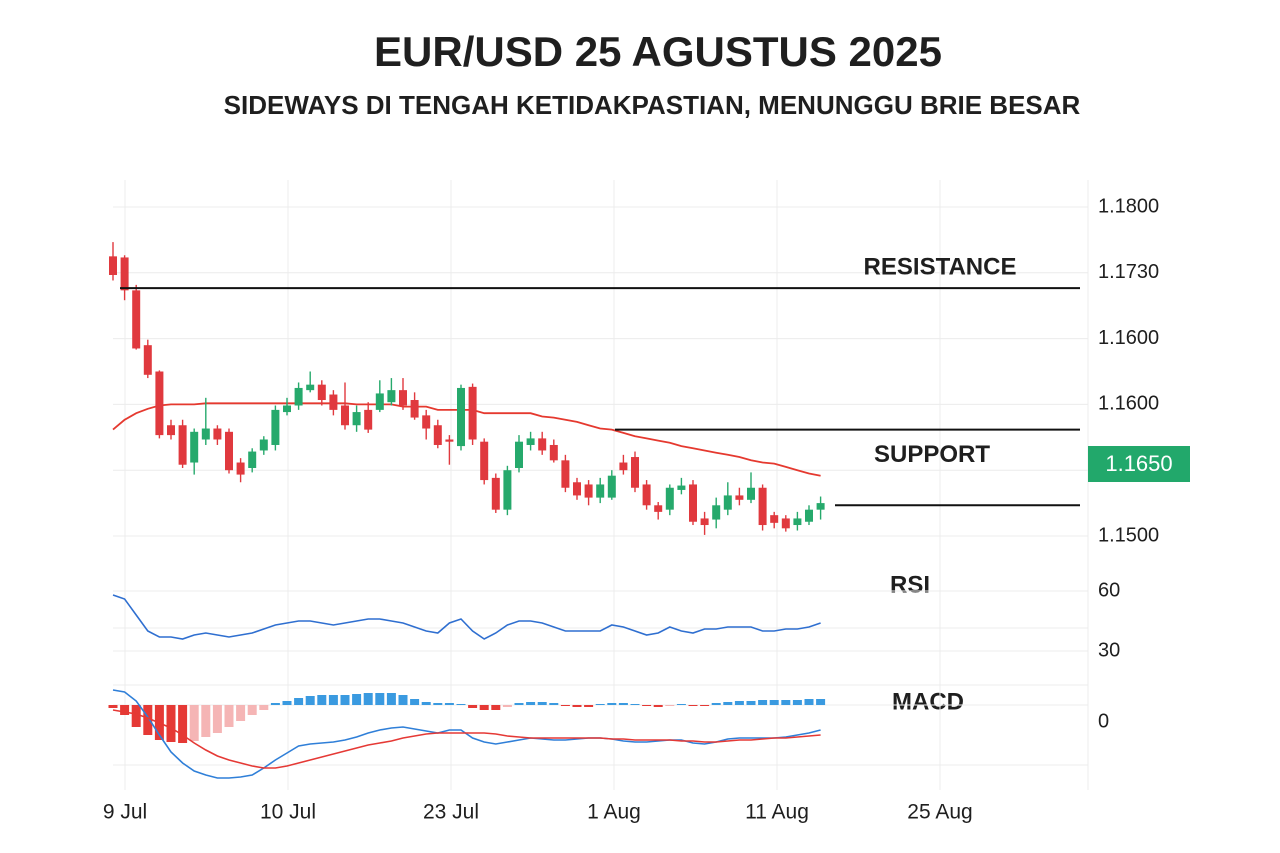  What do you see at coordinates (910, 584) in the screenshot?
I see `rsi-title: RSI` at bounding box center [910, 584].